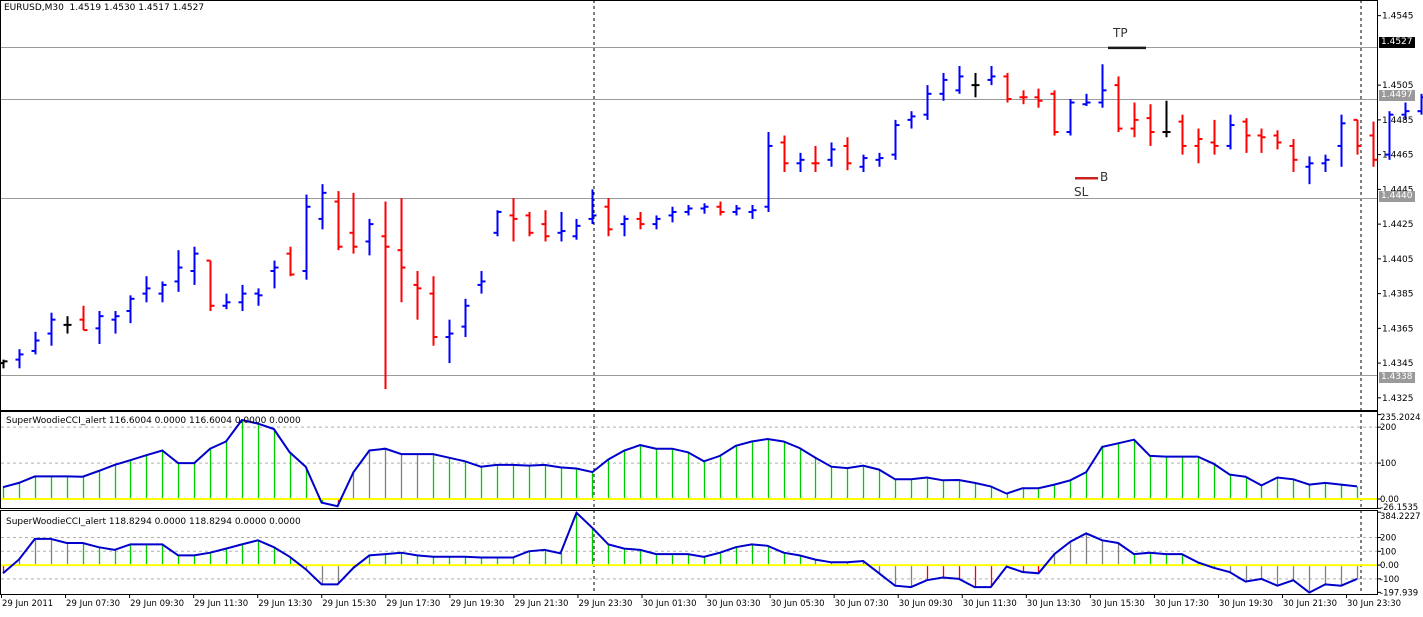 Image resolution: width=1423 pixels, height=617 pixels. What do you see at coordinates (1246, 604) in the screenshot?
I see `time-axis-label-19: 30 Jun 19:30` at bounding box center [1246, 604].